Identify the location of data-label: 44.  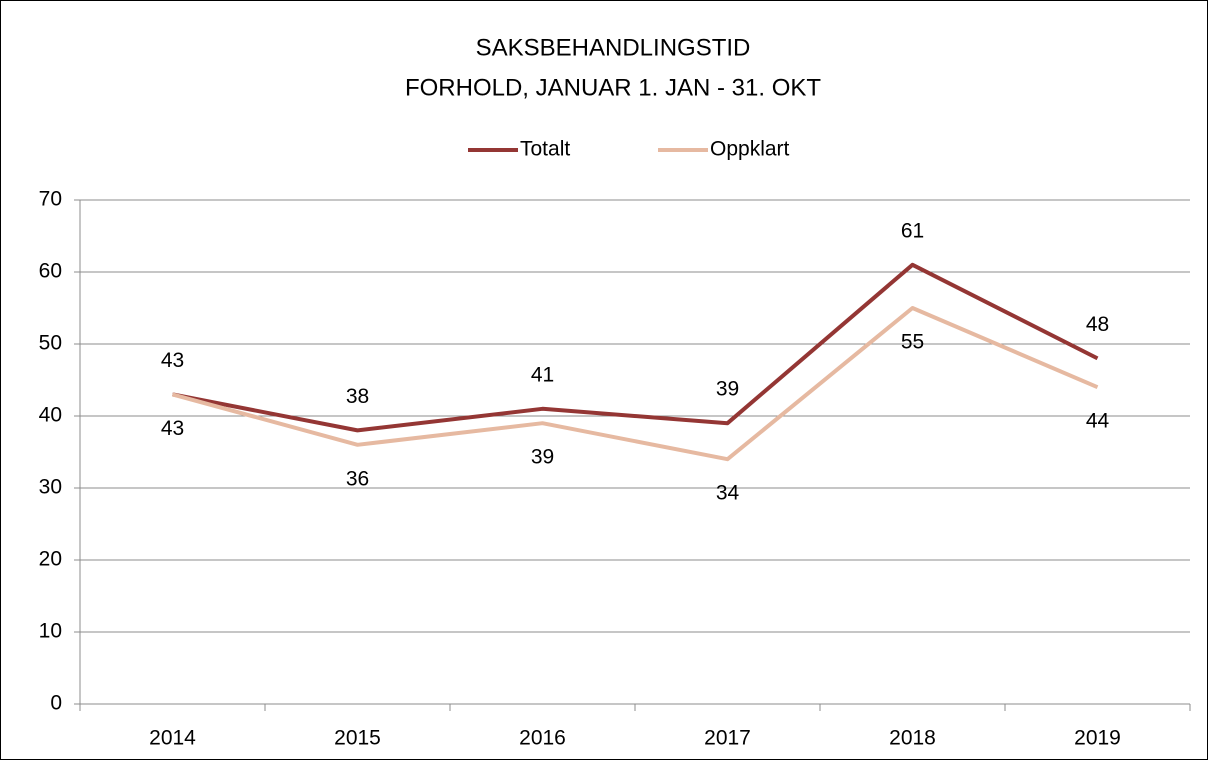
(1098, 421).